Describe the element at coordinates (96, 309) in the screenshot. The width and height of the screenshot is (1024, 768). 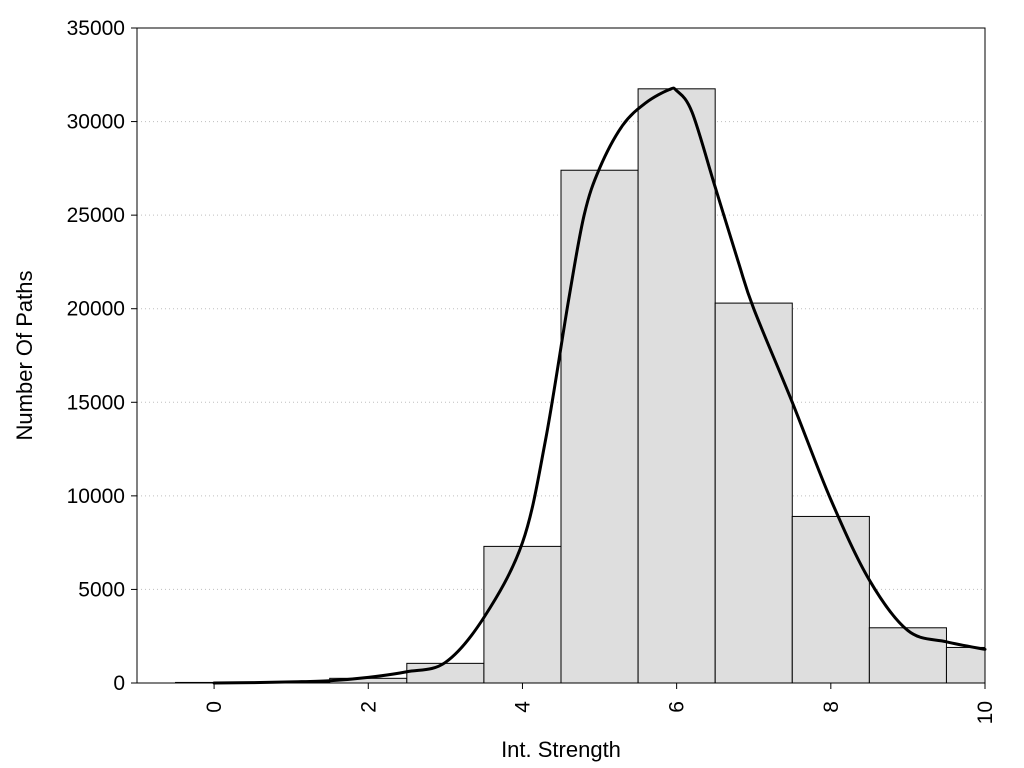
I see `y-tick-label: 20000` at that location.